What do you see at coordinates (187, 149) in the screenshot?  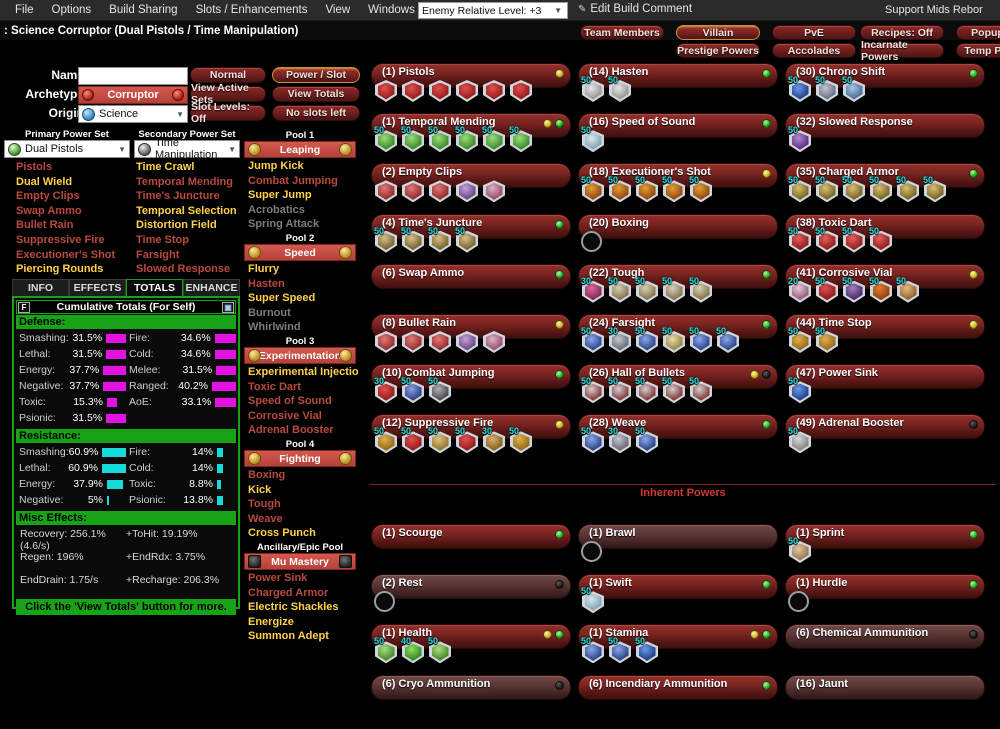 I see `secondary-set-select: Time Manipulation ▼` at bounding box center [187, 149].